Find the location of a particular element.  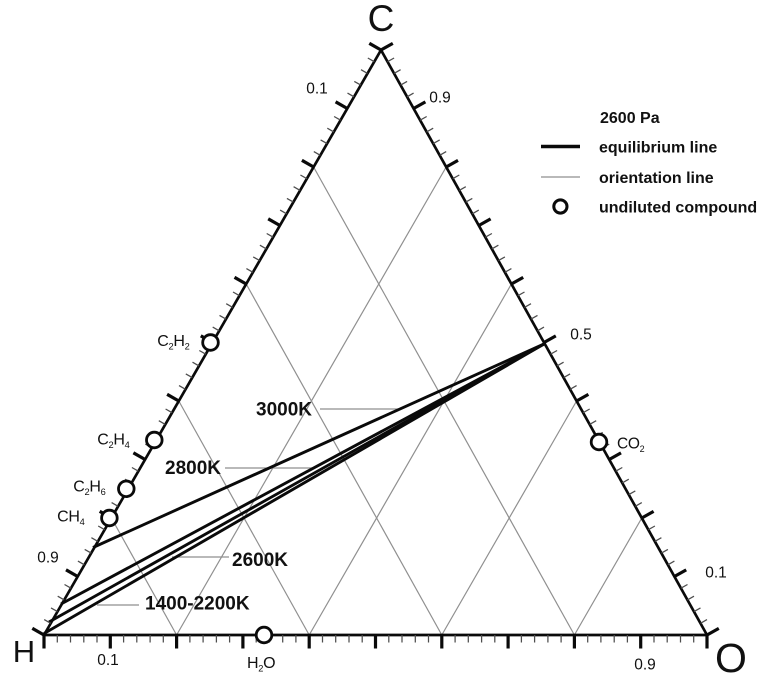

svg-text: 0.5 is located at coordinates (581, 335).